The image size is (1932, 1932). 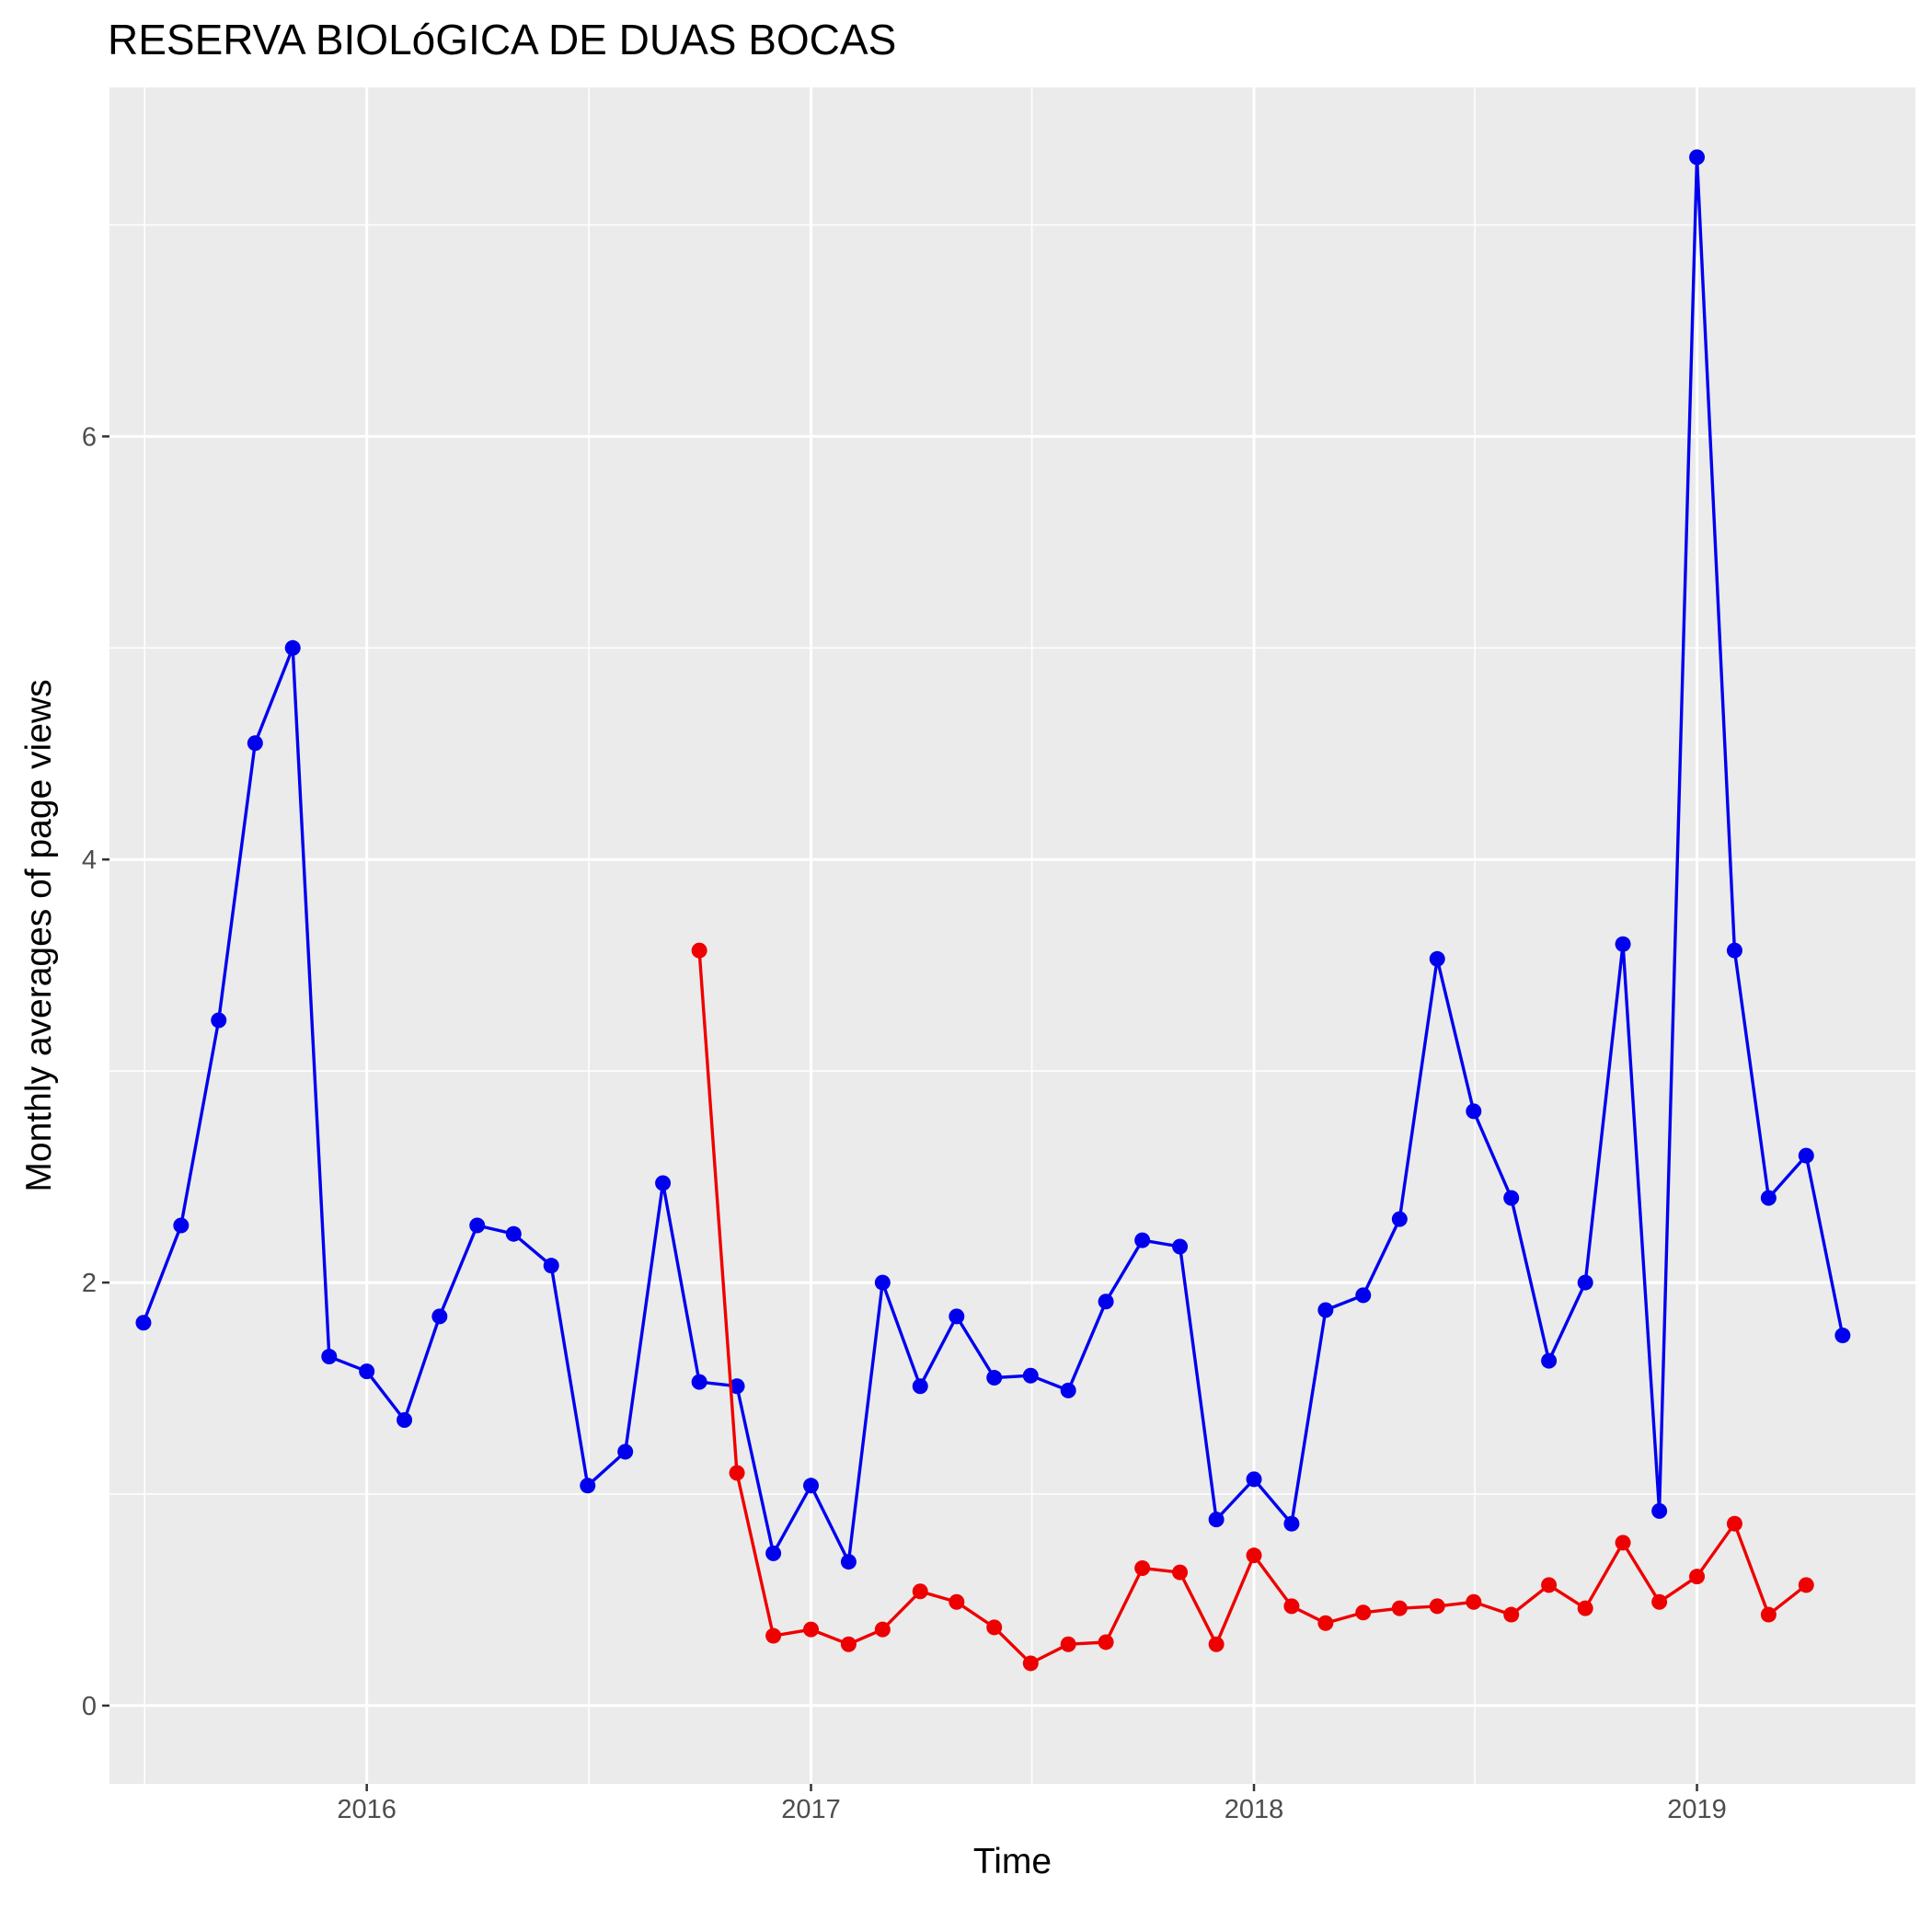 I want to click on y-tick-label: 0, so click(x=89, y=1706).